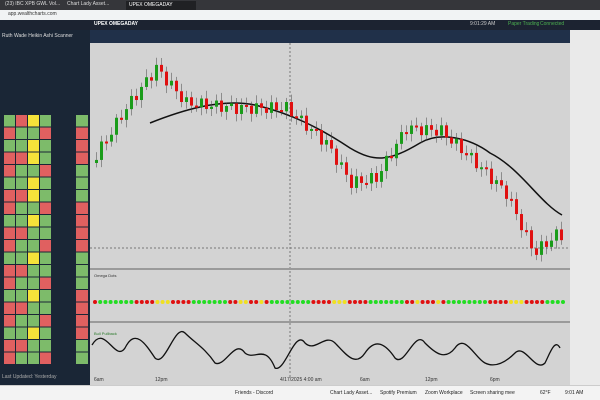 The image size is (600, 400). What do you see at coordinates (99, 380) in the screenshot?
I see `time-label: 6am` at bounding box center [99, 380].